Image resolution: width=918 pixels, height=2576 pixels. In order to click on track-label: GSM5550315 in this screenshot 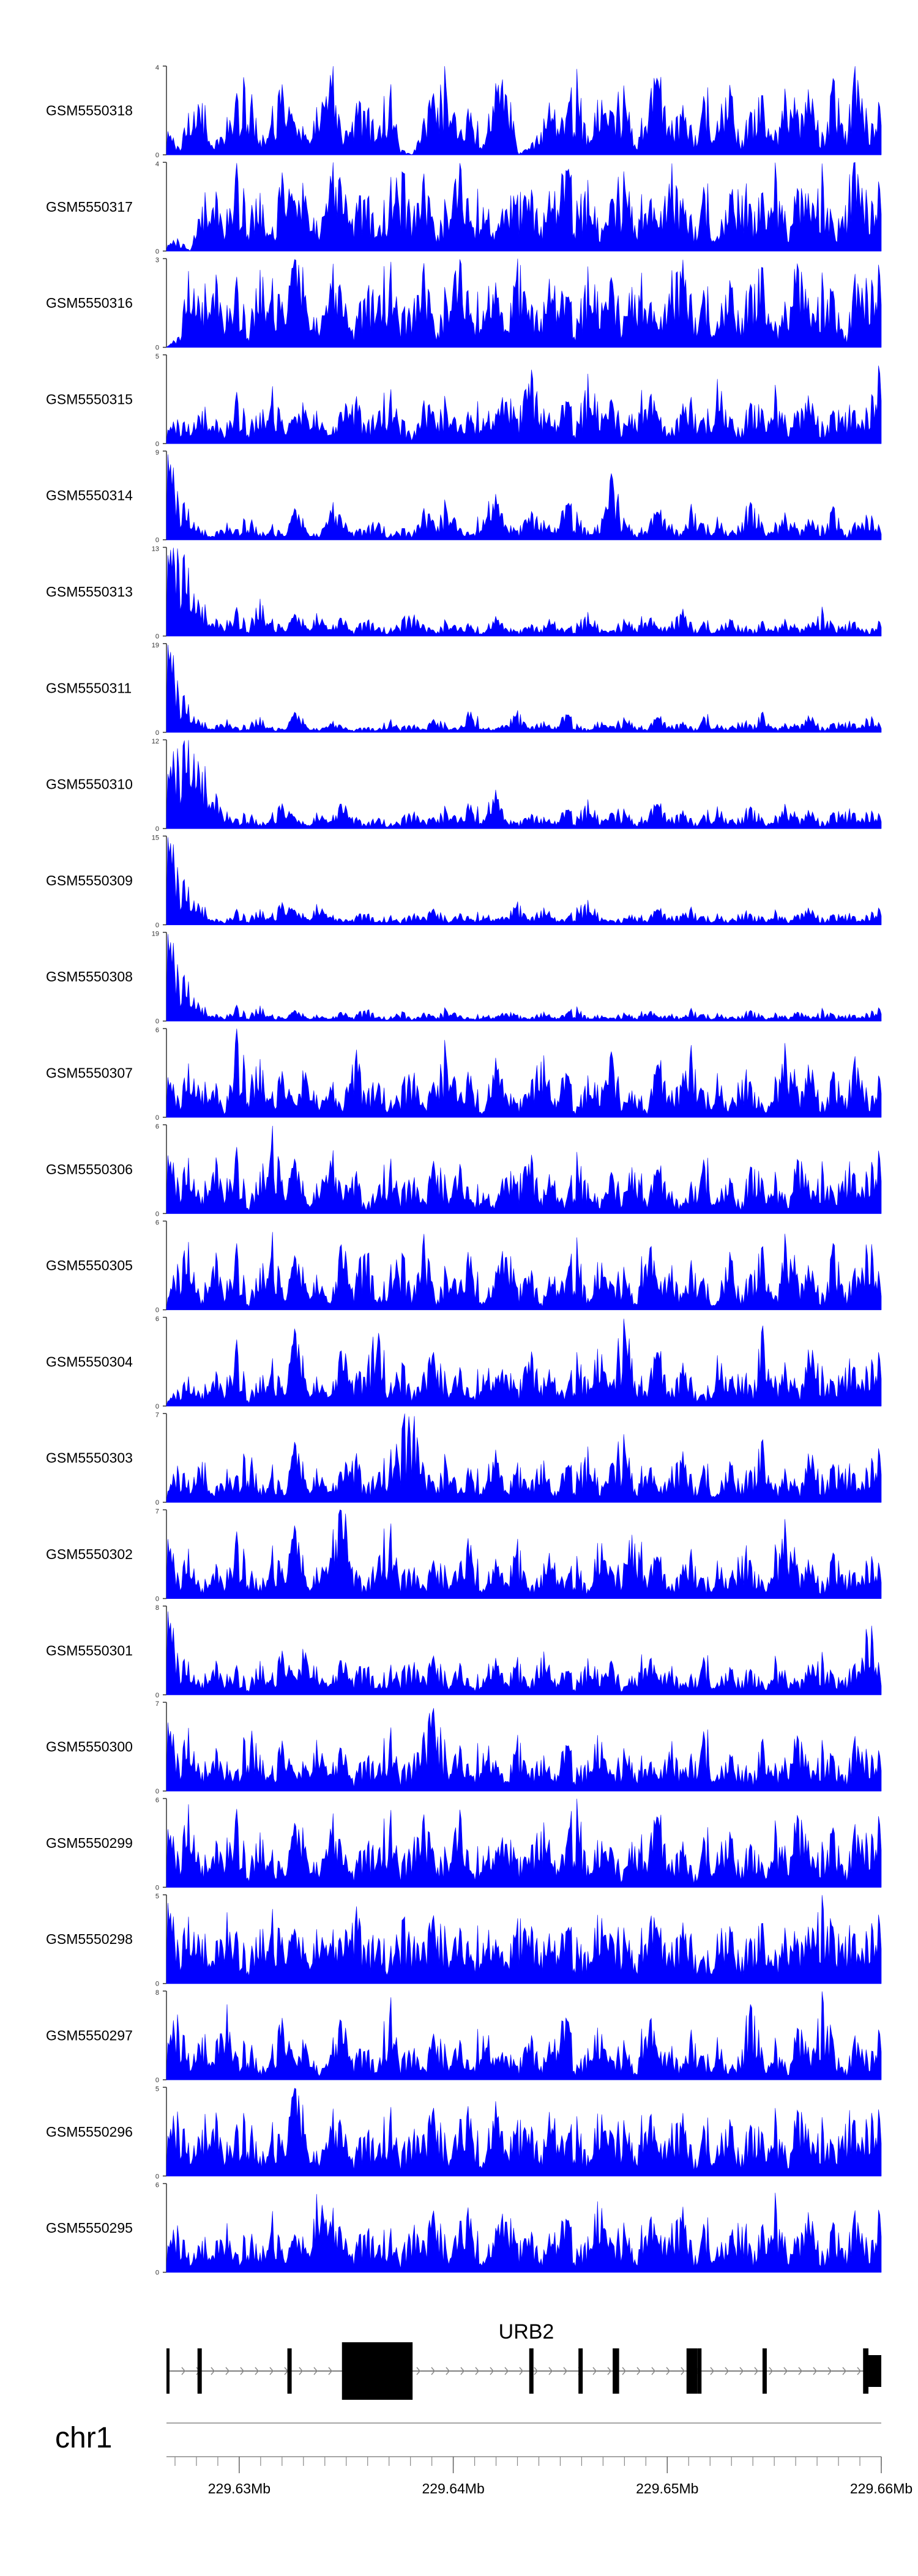, I will do `click(89, 399)`.